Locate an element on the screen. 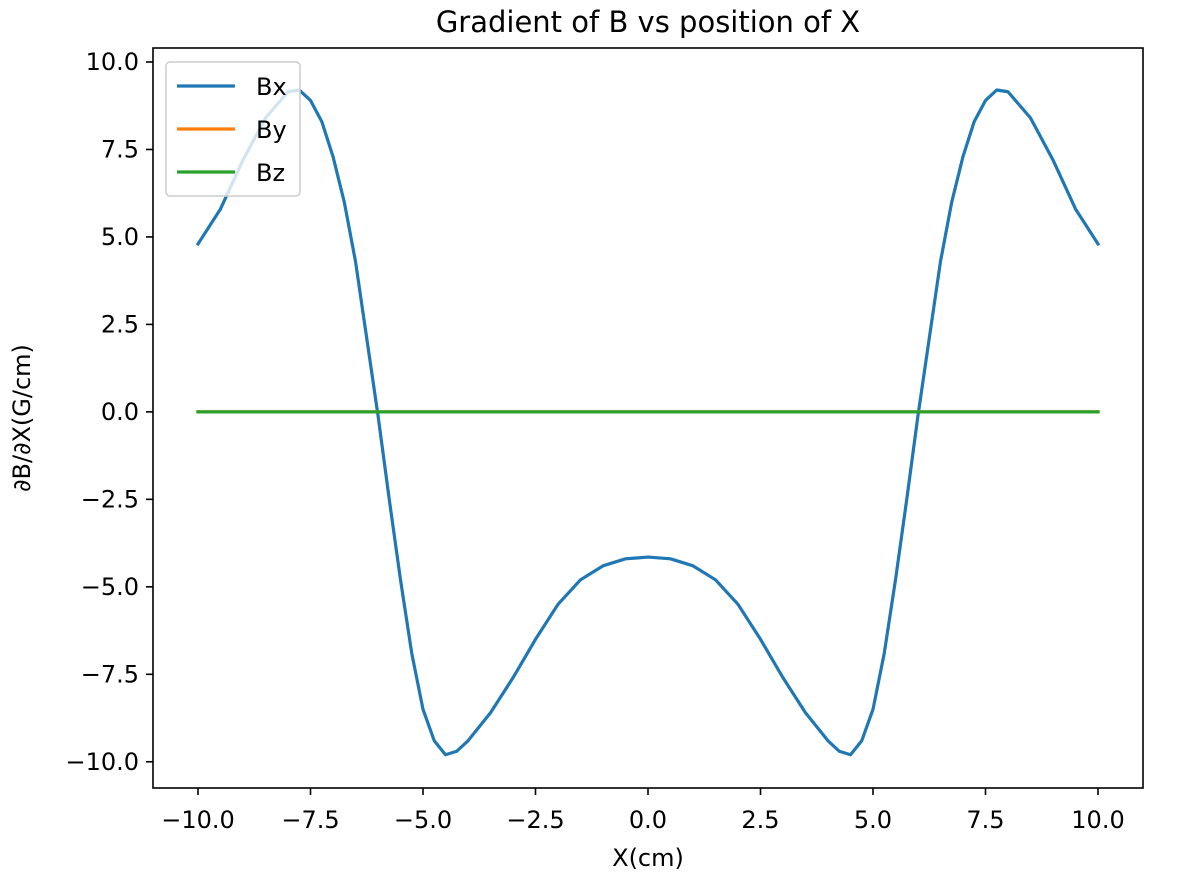  y-tick-label: −5.0 is located at coordinates (110, 587).